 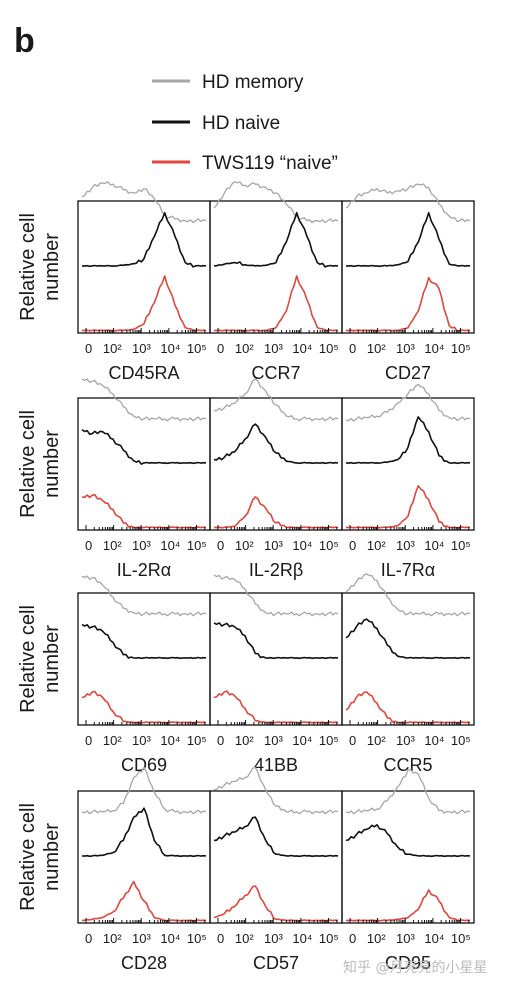 What do you see at coordinates (40, 857) in the screenshot?
I see `y-axis-label-row-3: Relative cell number` at bounding box center [40, 857].